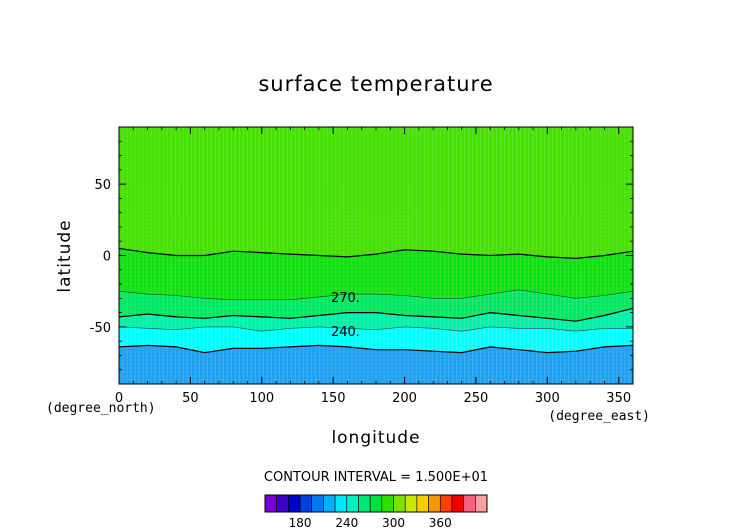 The image size is (752, 532). What do you see at coordinates (375, 438) in the screenshot?
I see `x-axis-label: longitude` at bounding box center [375, 438].